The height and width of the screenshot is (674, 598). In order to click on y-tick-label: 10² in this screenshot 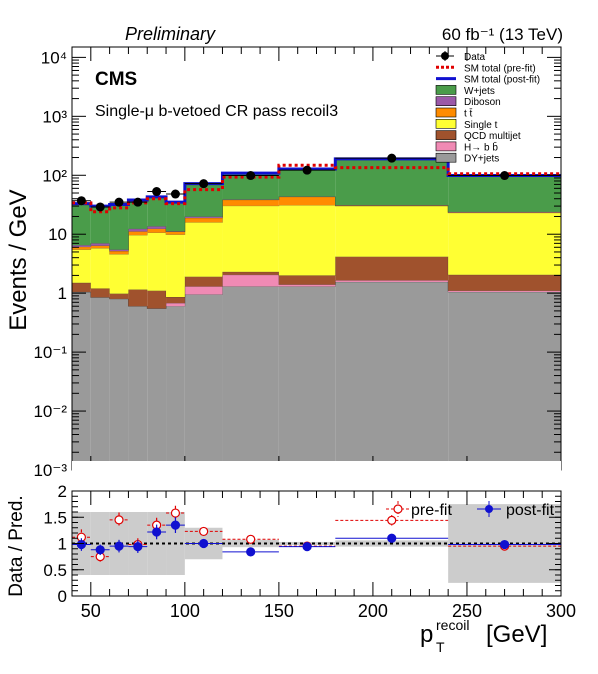, I will do `click(54, 175)`.